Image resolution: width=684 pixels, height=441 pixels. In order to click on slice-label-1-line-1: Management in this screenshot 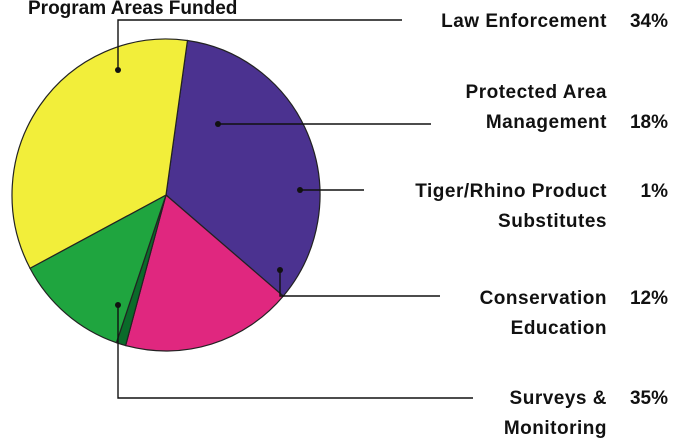, I will do `click(546, 122)`.